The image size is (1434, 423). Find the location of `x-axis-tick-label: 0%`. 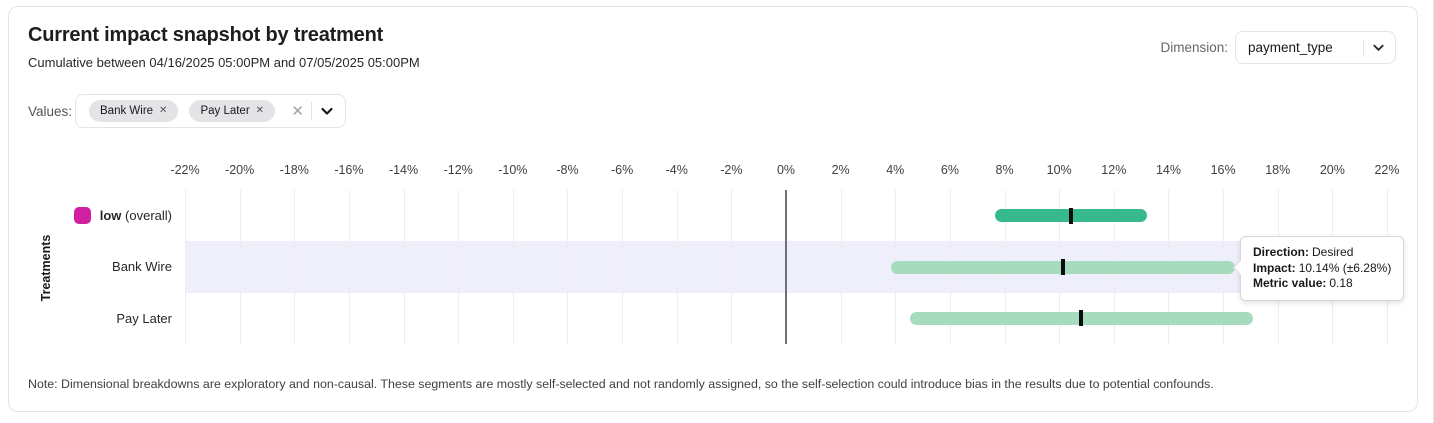

x-axis-tick-label: 0% is located at coordinates (786, 170).